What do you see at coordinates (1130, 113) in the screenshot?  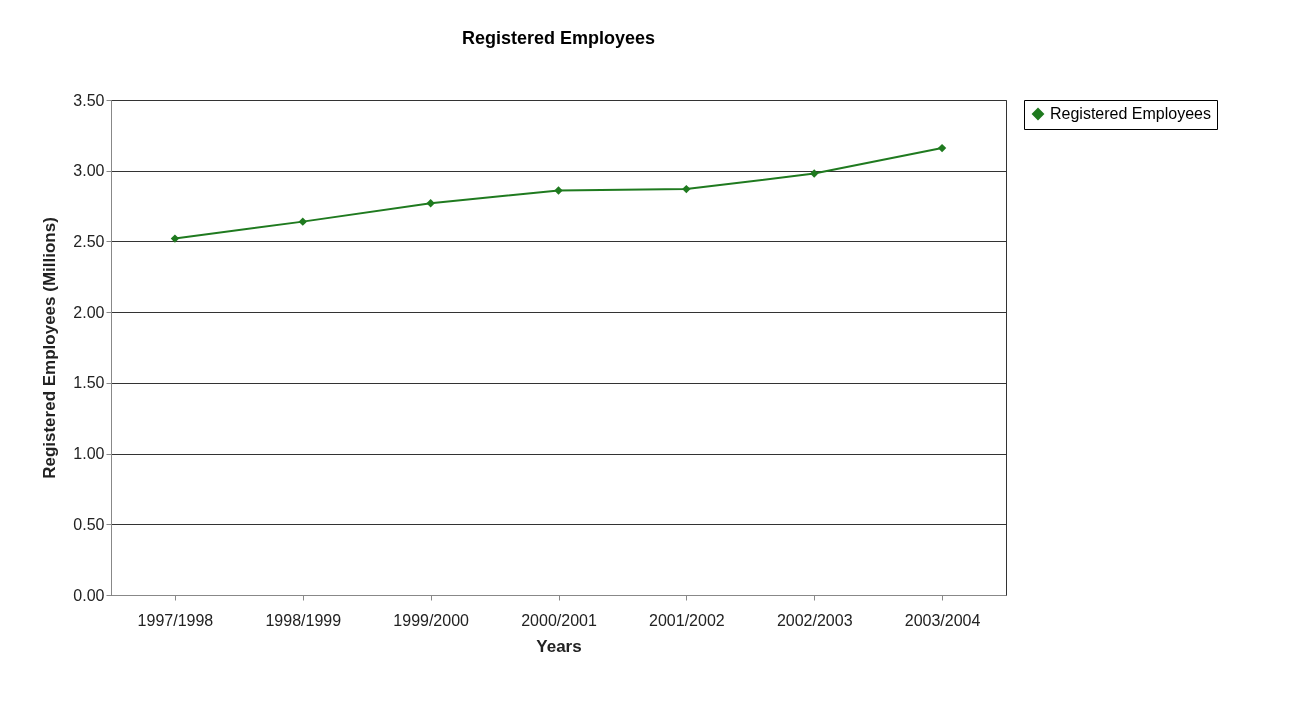 I see `legend-label: Registered Employees` at bounding box center [1130, 113].